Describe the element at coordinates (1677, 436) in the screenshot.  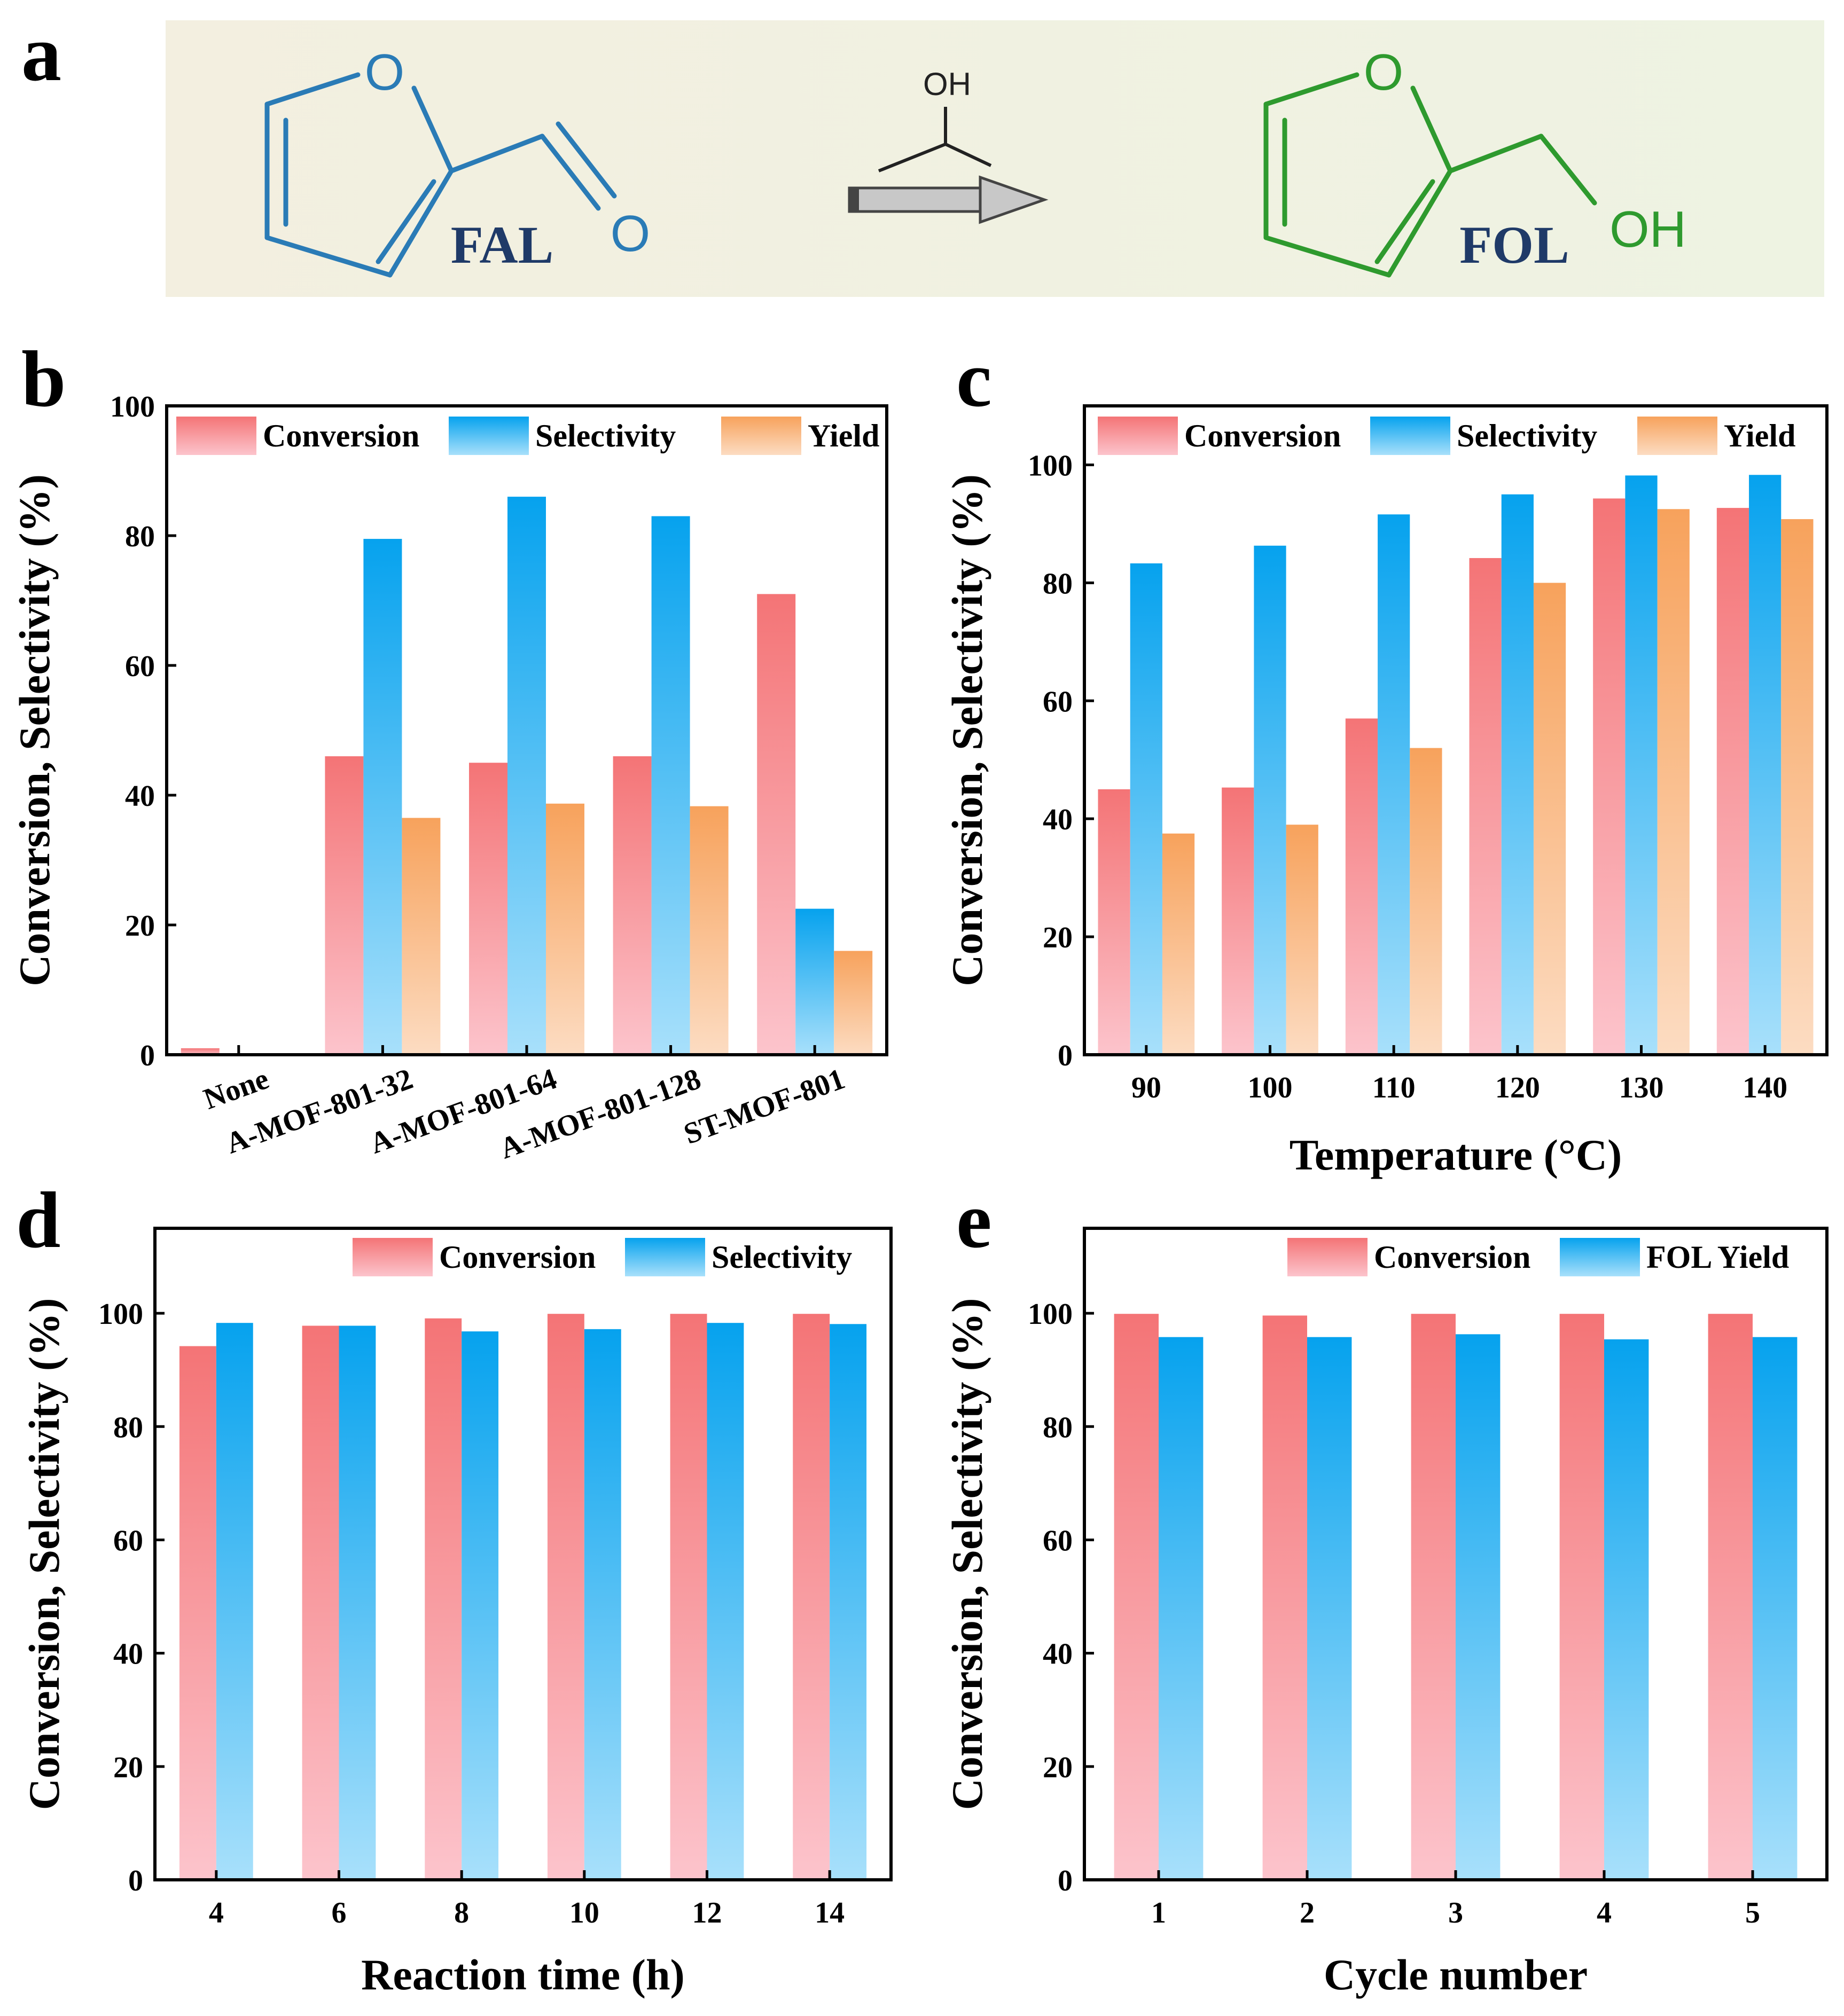
I see `legend-swatch-c-yield` at that location.